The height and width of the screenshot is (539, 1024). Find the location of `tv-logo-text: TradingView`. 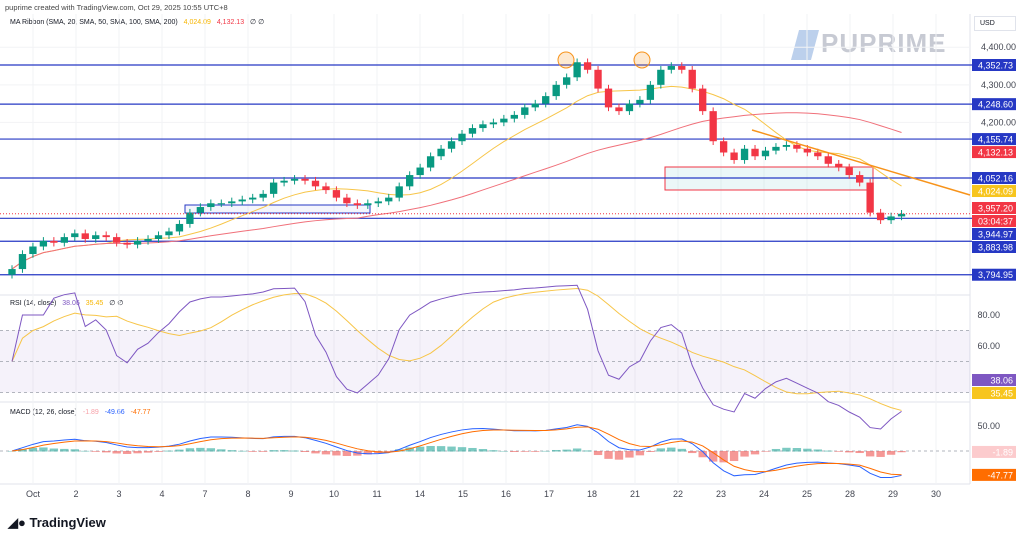

tv-logo-text: TradingView is located at coordinates (67, 522).